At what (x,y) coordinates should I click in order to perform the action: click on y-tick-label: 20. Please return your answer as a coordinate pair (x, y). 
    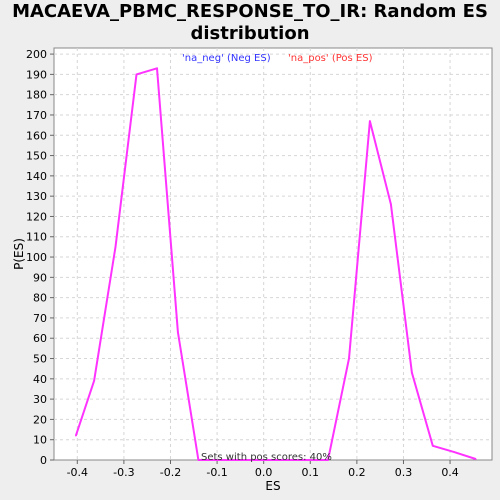
    Looking at the image, I should click on (40, 419).